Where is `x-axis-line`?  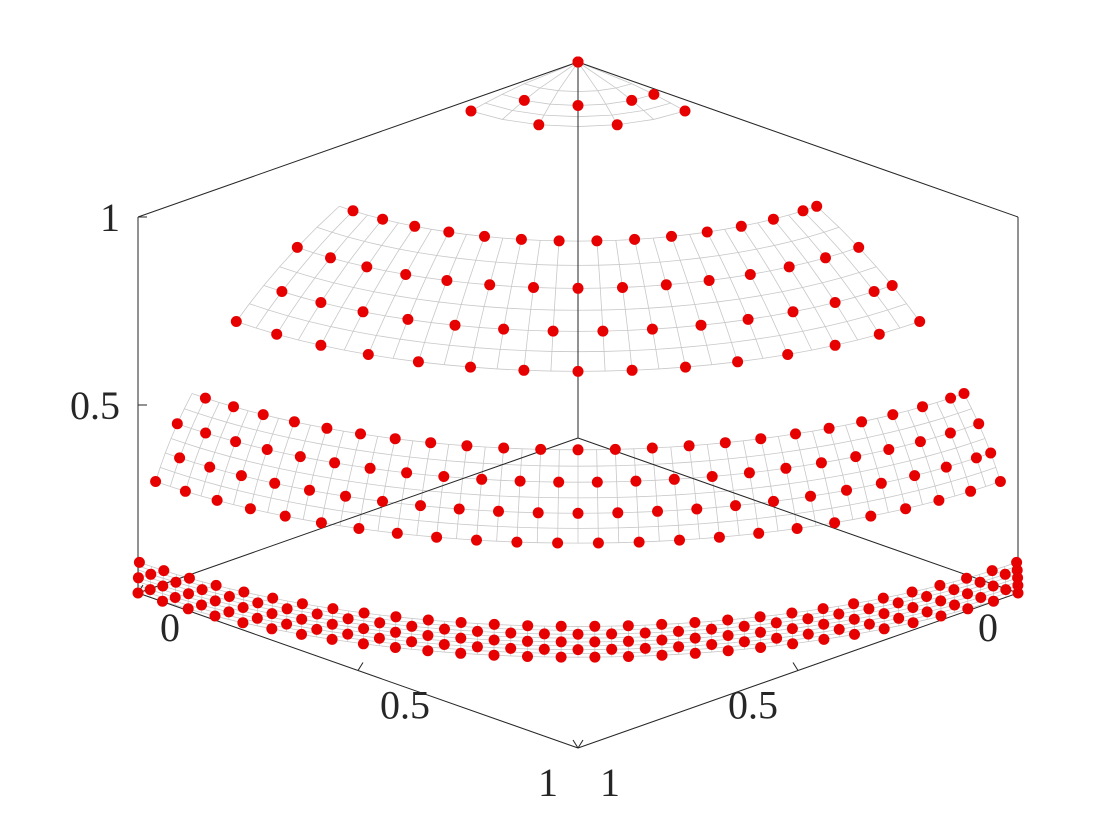
x-axis-line is located at coordinates (358, 515).